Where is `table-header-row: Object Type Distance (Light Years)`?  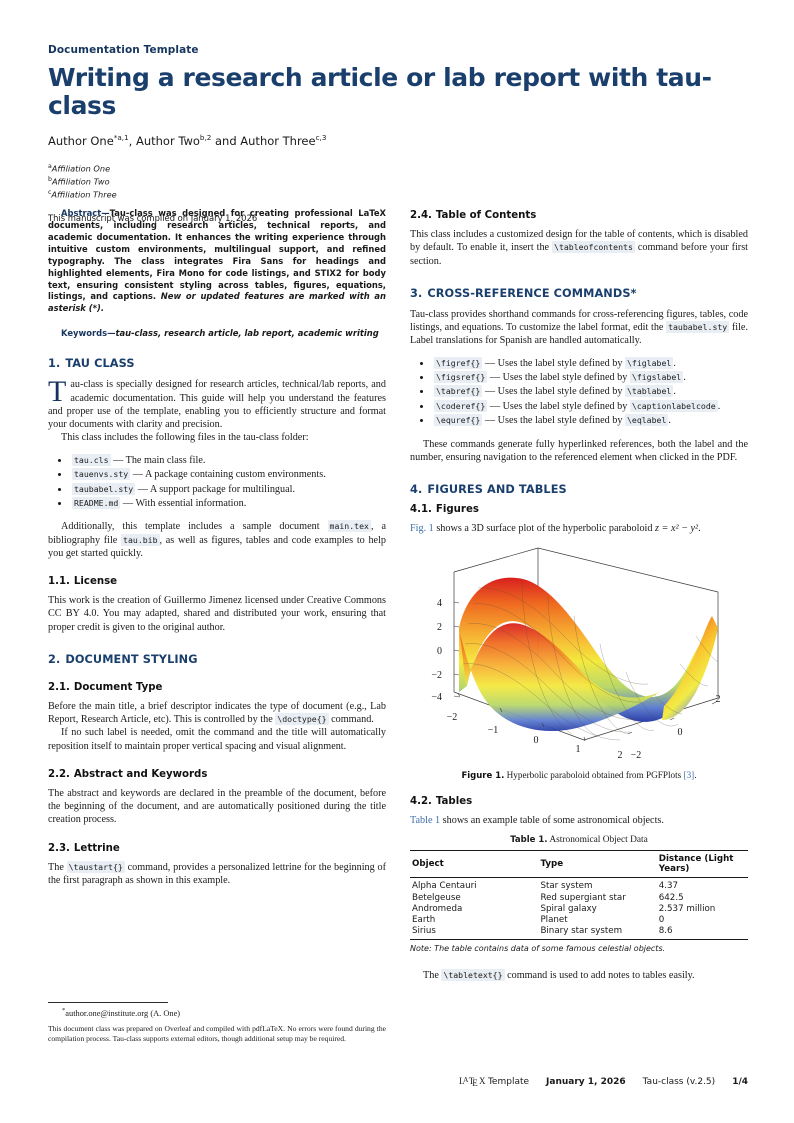 table-header-row: Object Type Distance (Light Years) is located at coordinates (579, 864).